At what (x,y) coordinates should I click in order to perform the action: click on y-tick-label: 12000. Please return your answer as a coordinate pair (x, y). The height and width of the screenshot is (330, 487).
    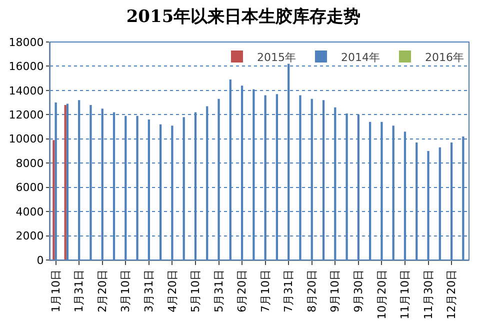
    Looking at the image, I should click on (26, 115).